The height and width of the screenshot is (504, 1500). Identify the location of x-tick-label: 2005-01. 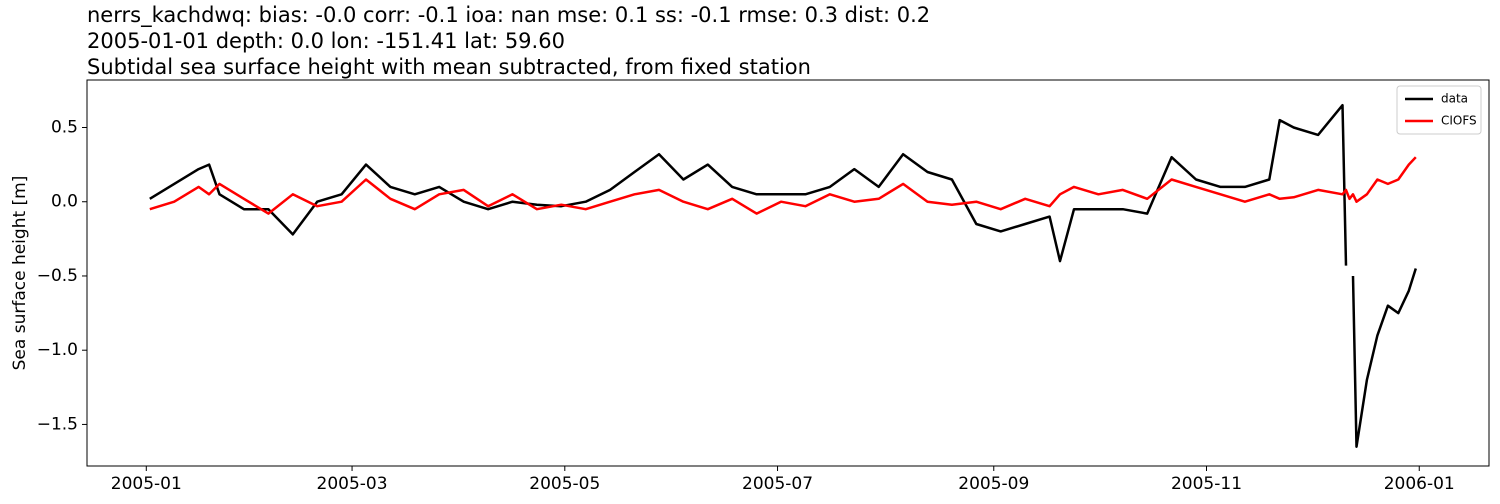
(146, 484).